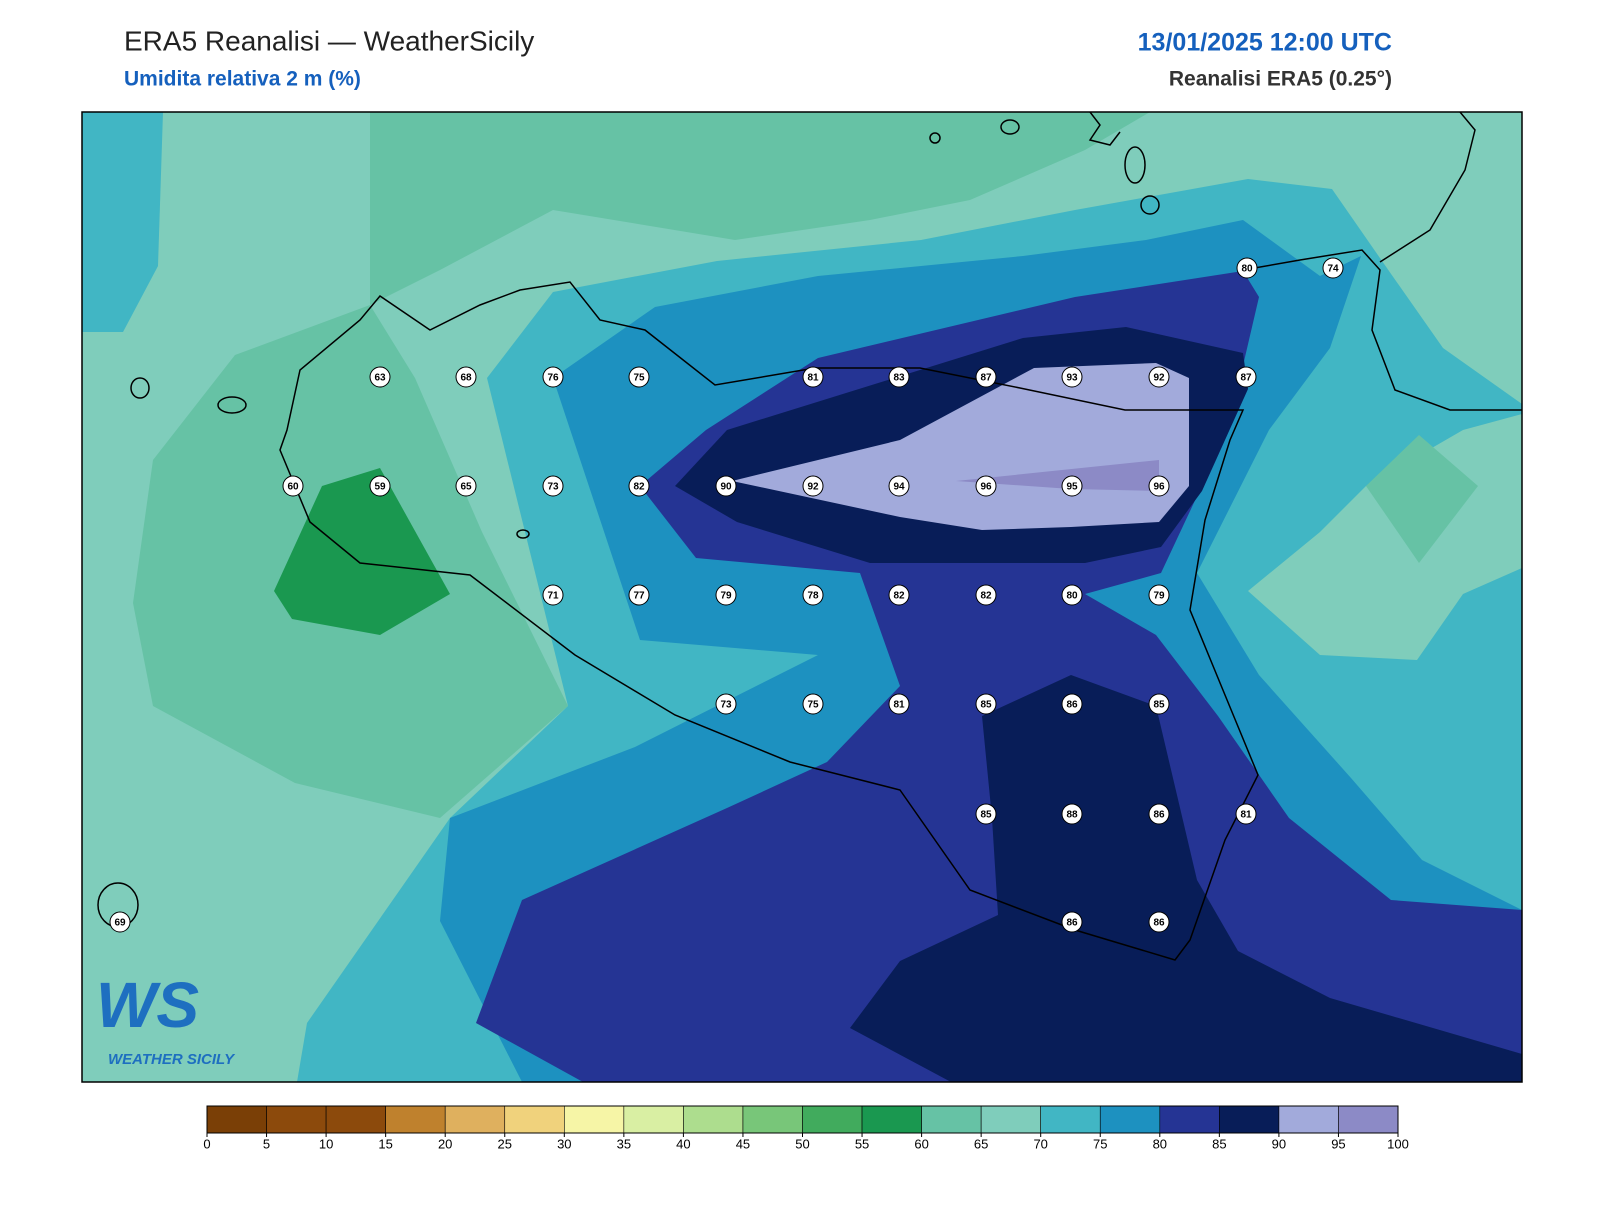 This screenshot has height=1205, width=1600. What do you see at coordinates (1219, 1143) in the screenshot?
I see `colorbar-tick-label: 85` at bounding box center [1219, 1143].